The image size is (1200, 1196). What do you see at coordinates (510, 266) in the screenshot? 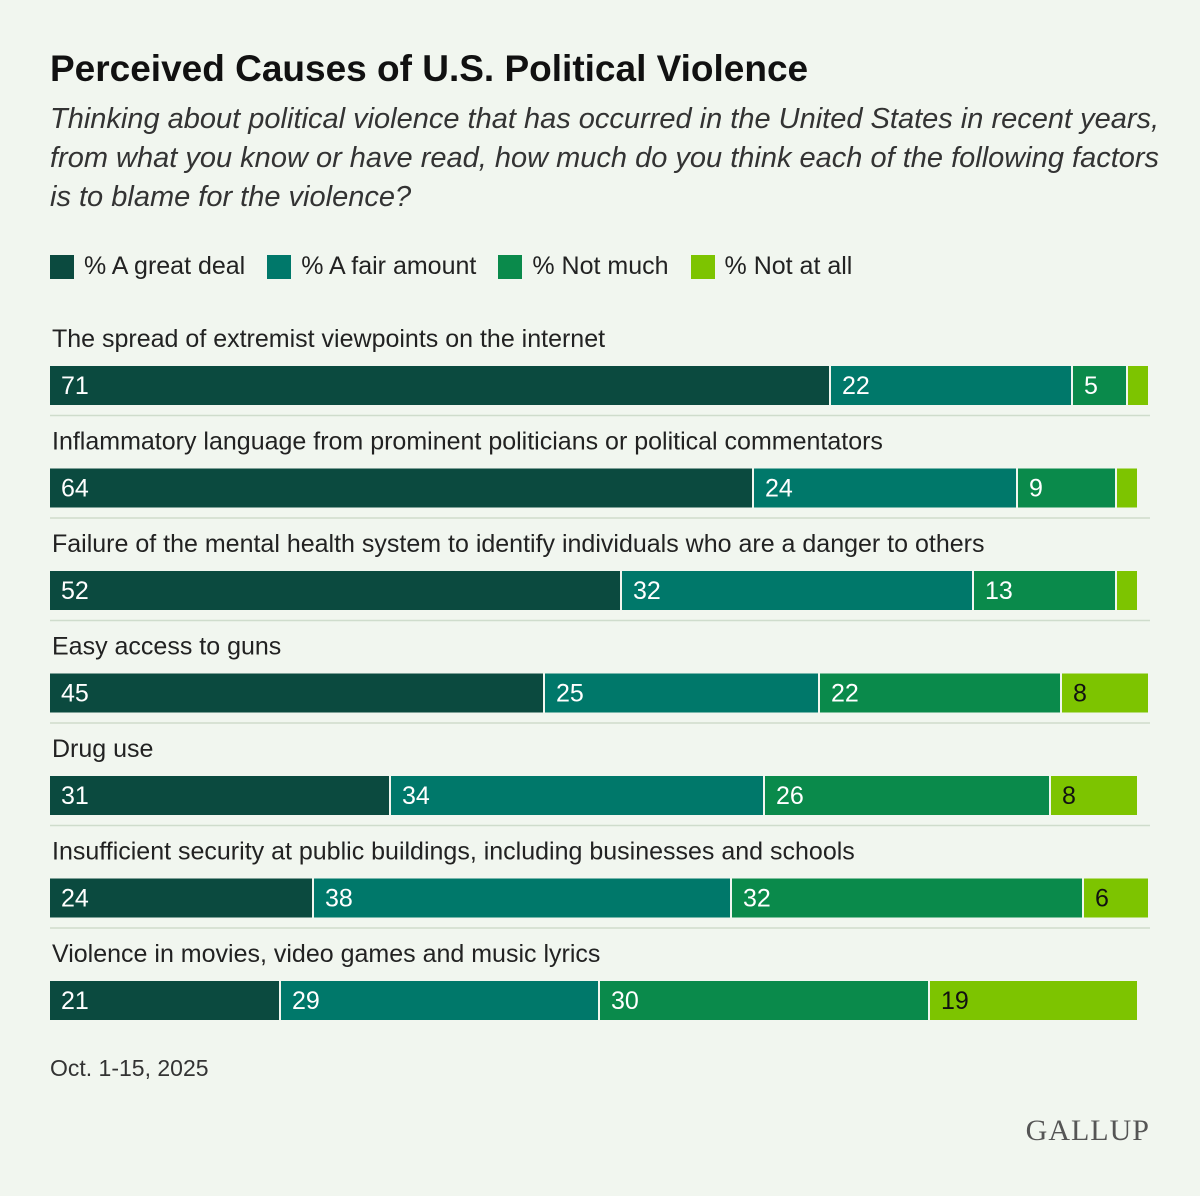
I see `legend-swatch-not-much` at bounding box center [510, 266].